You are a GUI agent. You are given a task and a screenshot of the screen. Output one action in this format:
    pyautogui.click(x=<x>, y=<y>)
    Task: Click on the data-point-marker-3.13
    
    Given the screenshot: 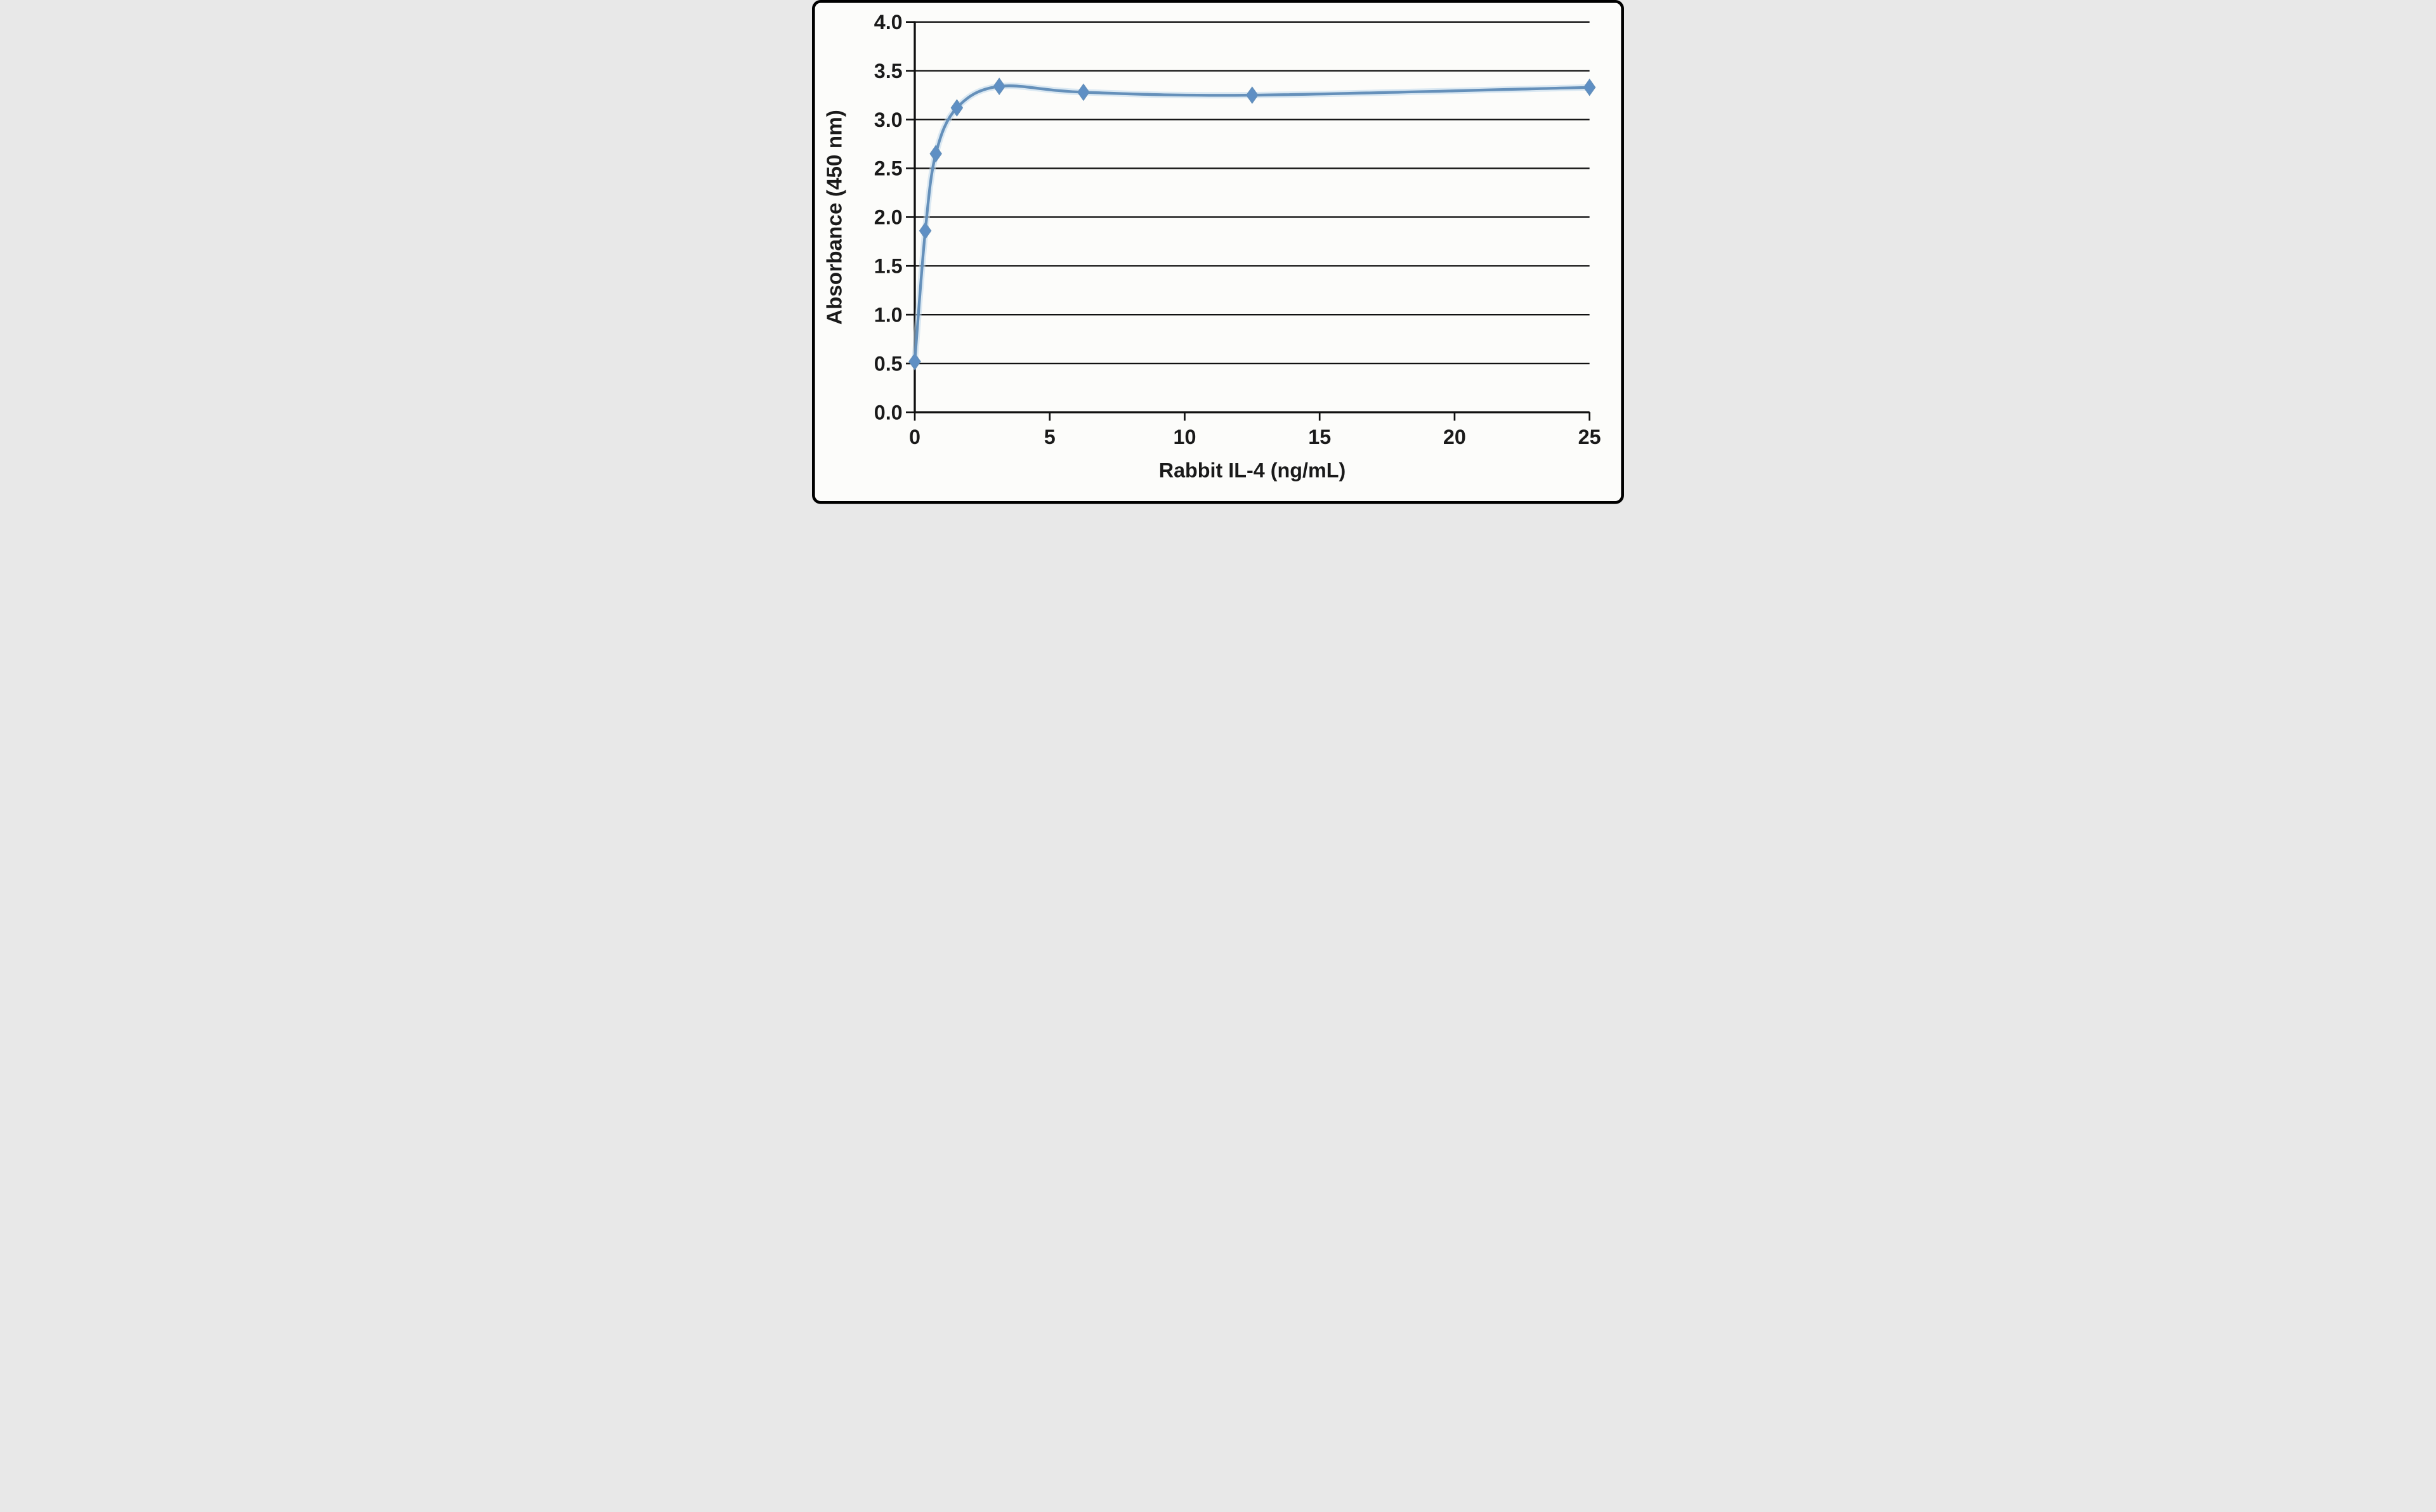 What is the action you would take?
    pyautogui.click(x=999, y=87)
    